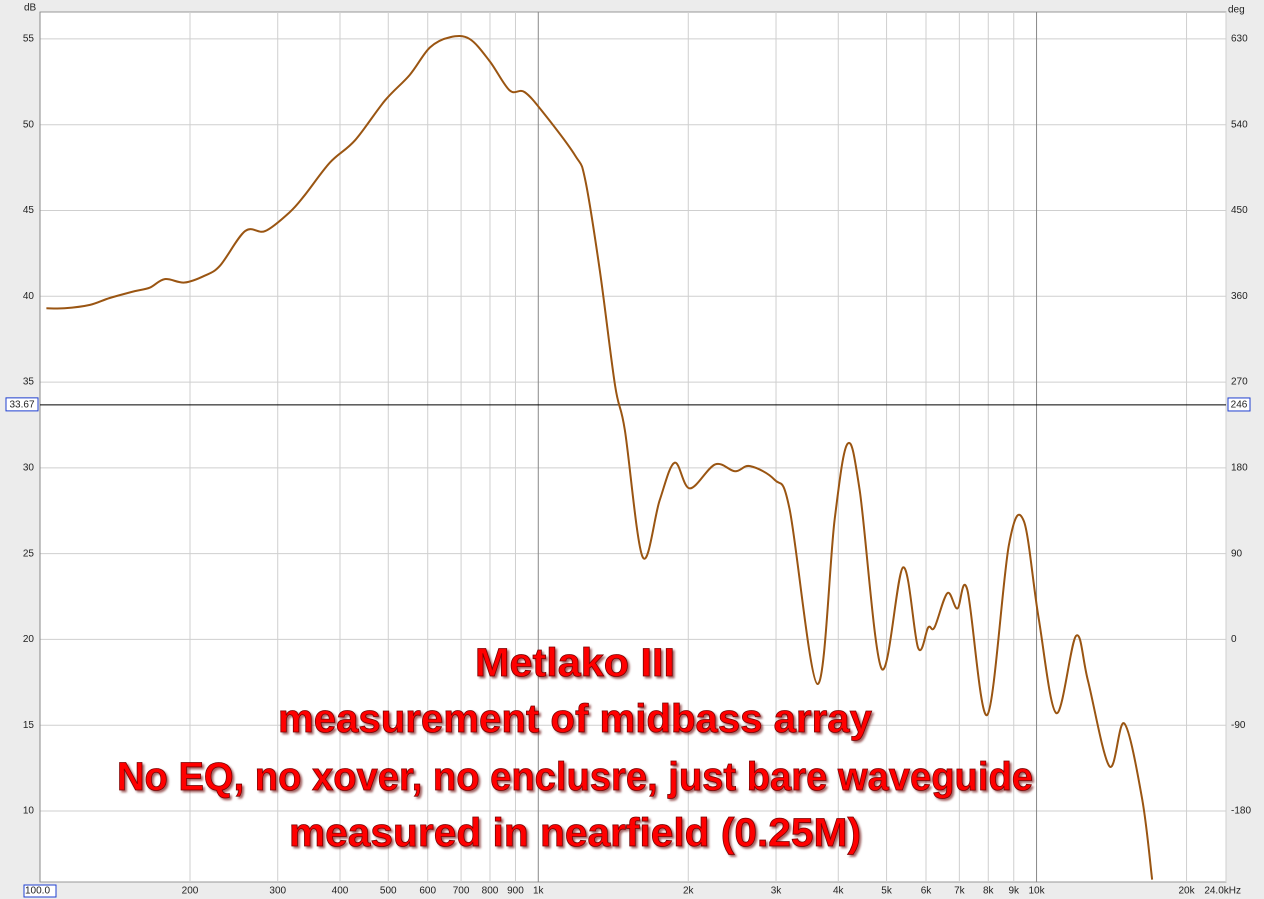  I want to click on y-tick-label: 15, so click(29, 725).